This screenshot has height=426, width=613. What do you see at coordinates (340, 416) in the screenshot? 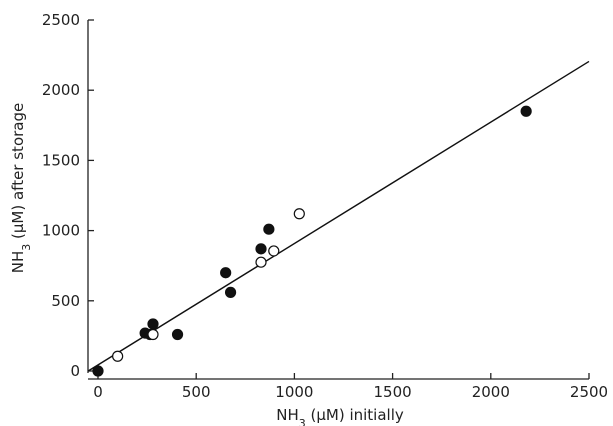
I see `x-axis-label: NH3 (μM) initially` at bounding box center [340, 416].